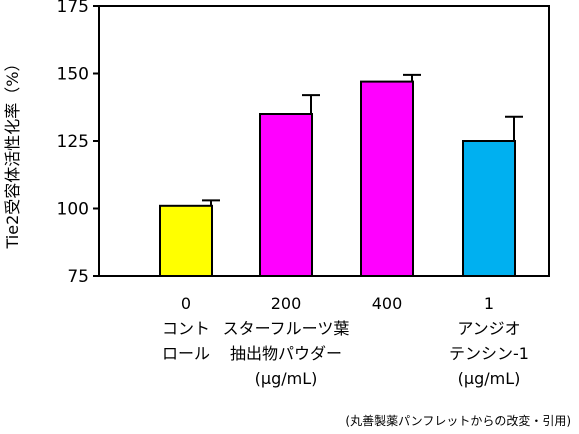  What do you see at coordinates (458, 421) in the screenshot?
I see `source-note: (丸善製薬パンフレットからの改変・引用)` at bounding box center [458, 421].